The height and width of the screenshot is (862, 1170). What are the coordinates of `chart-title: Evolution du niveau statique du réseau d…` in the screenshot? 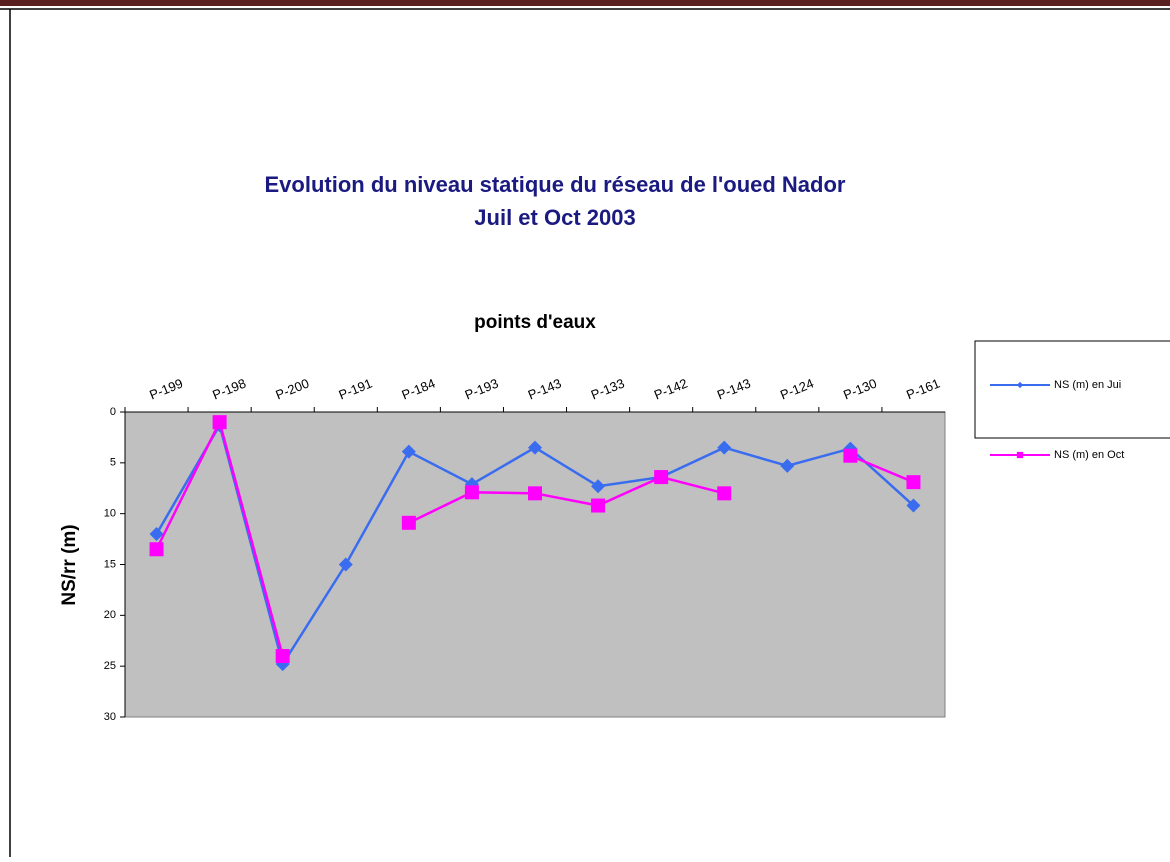 It's located at (555, 184).